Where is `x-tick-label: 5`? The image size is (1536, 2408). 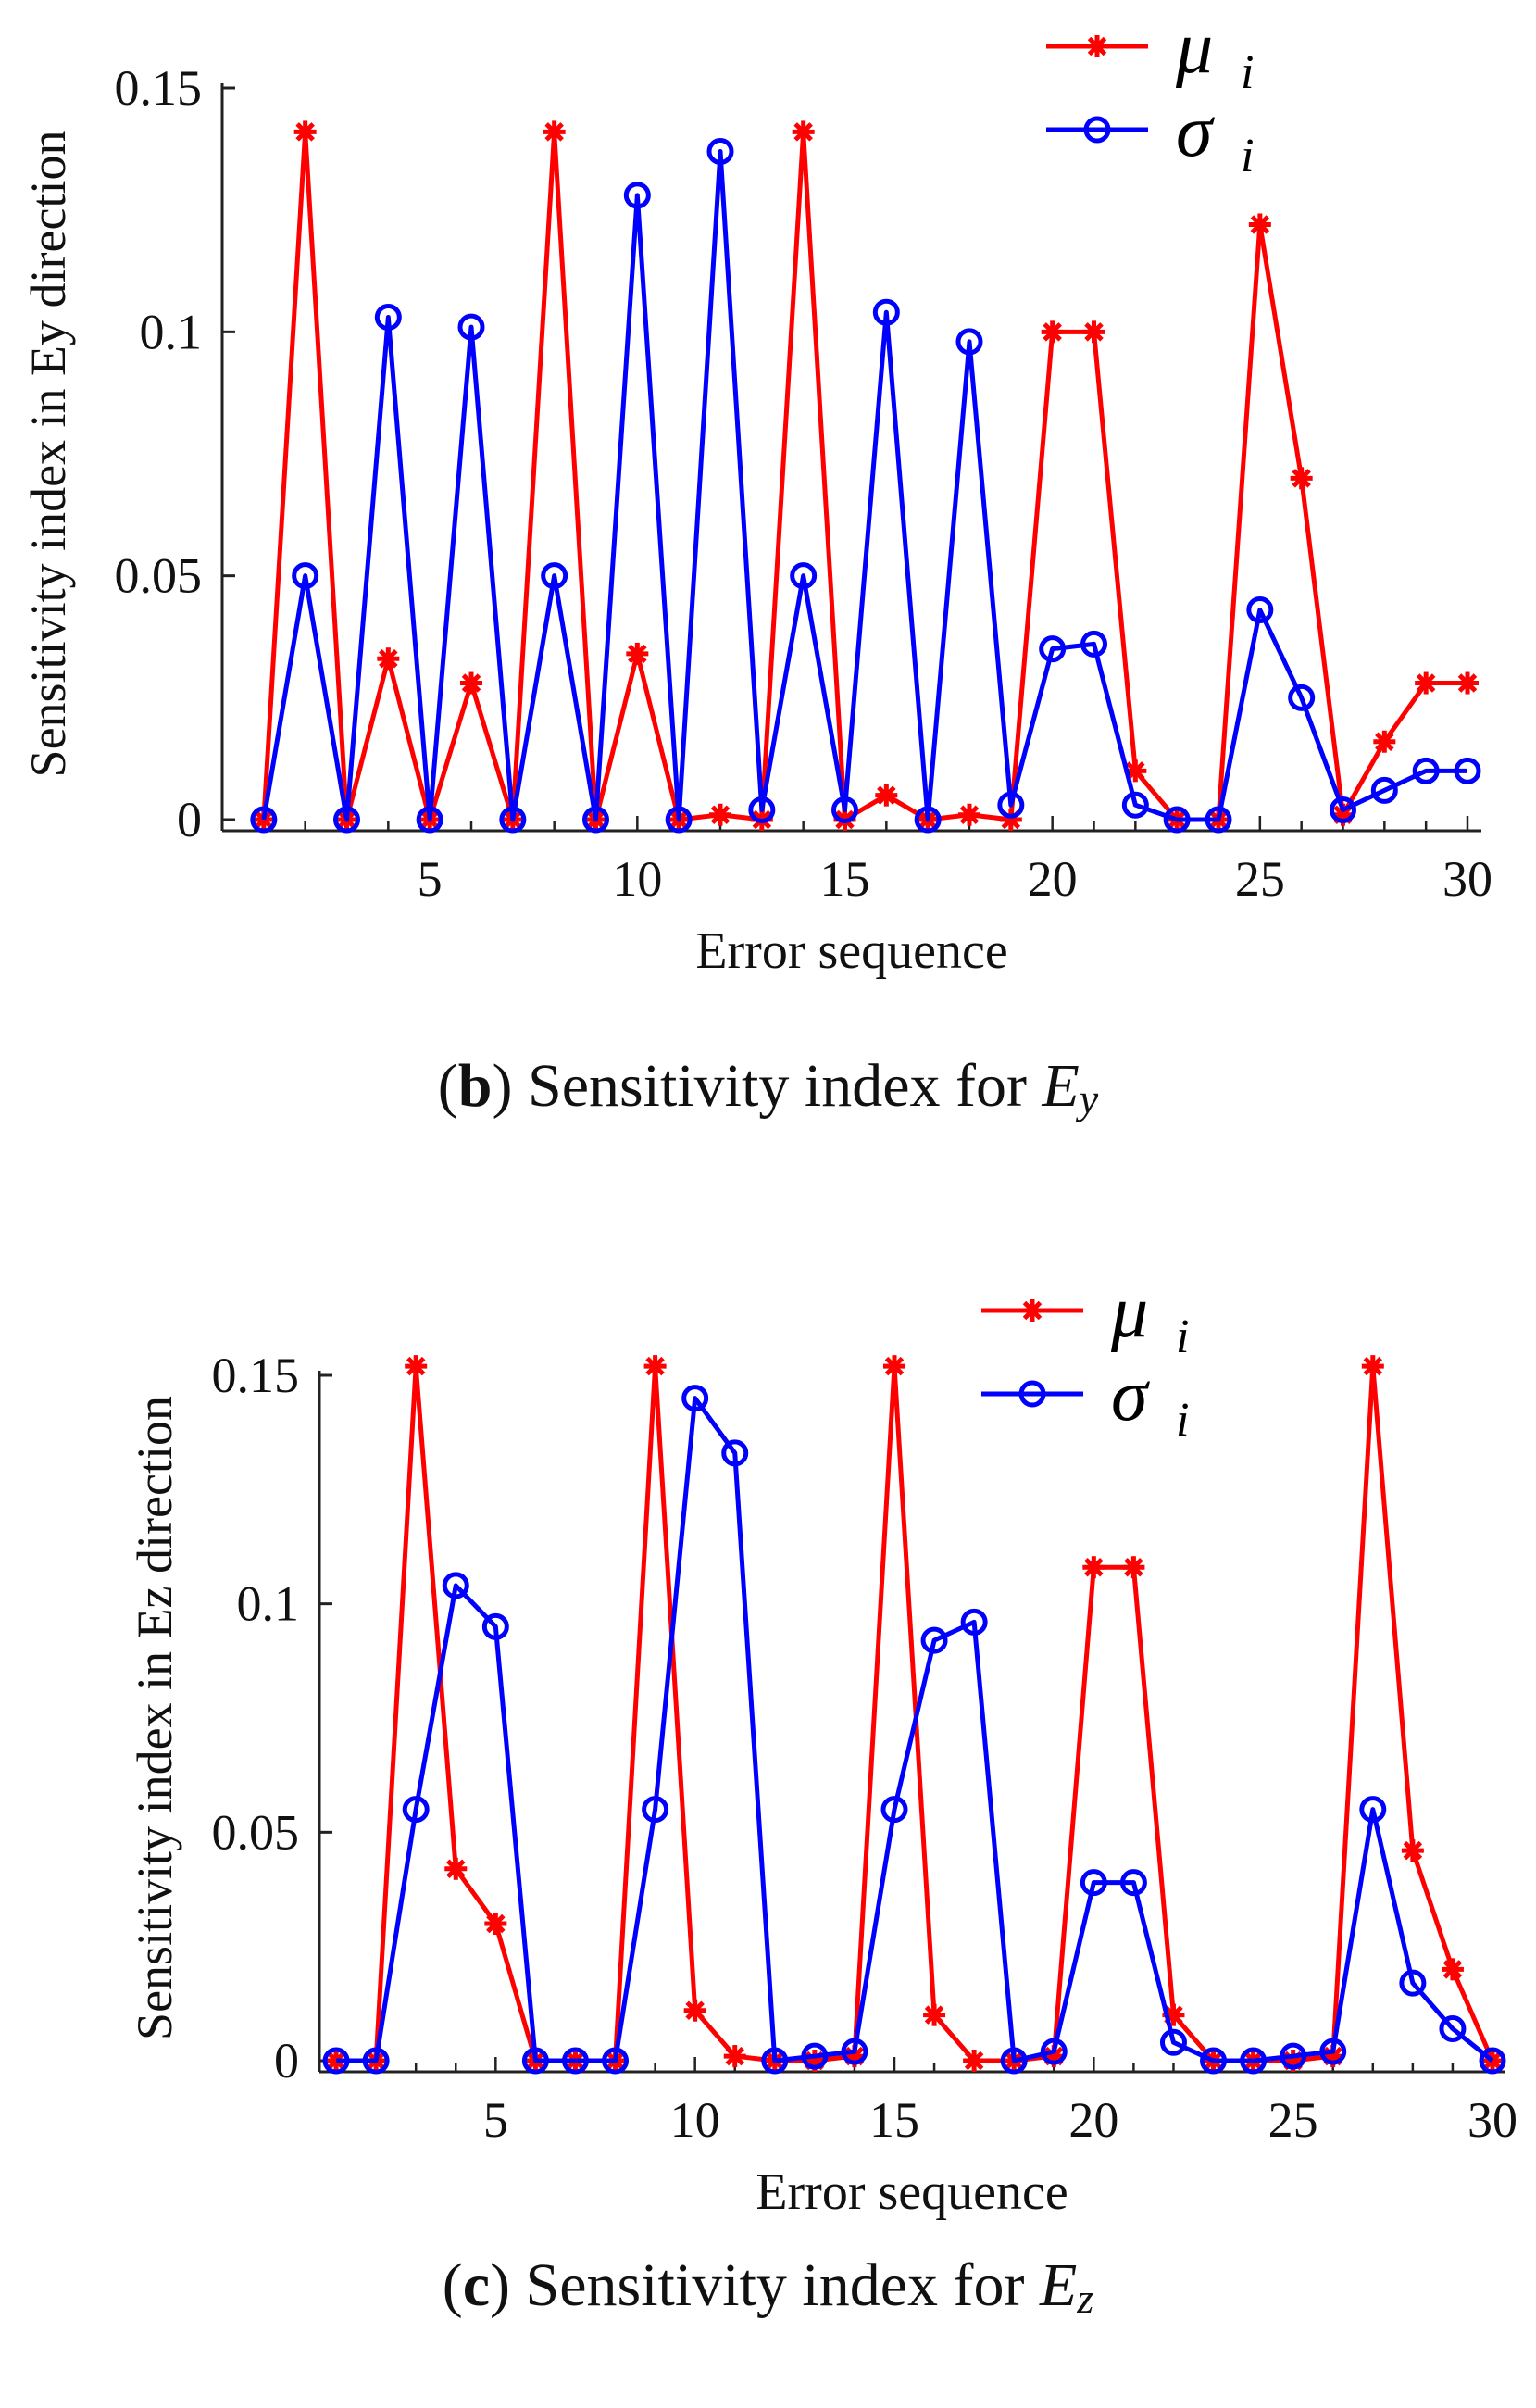 x-tick-label: 5 is located at coordinates (430, 879).